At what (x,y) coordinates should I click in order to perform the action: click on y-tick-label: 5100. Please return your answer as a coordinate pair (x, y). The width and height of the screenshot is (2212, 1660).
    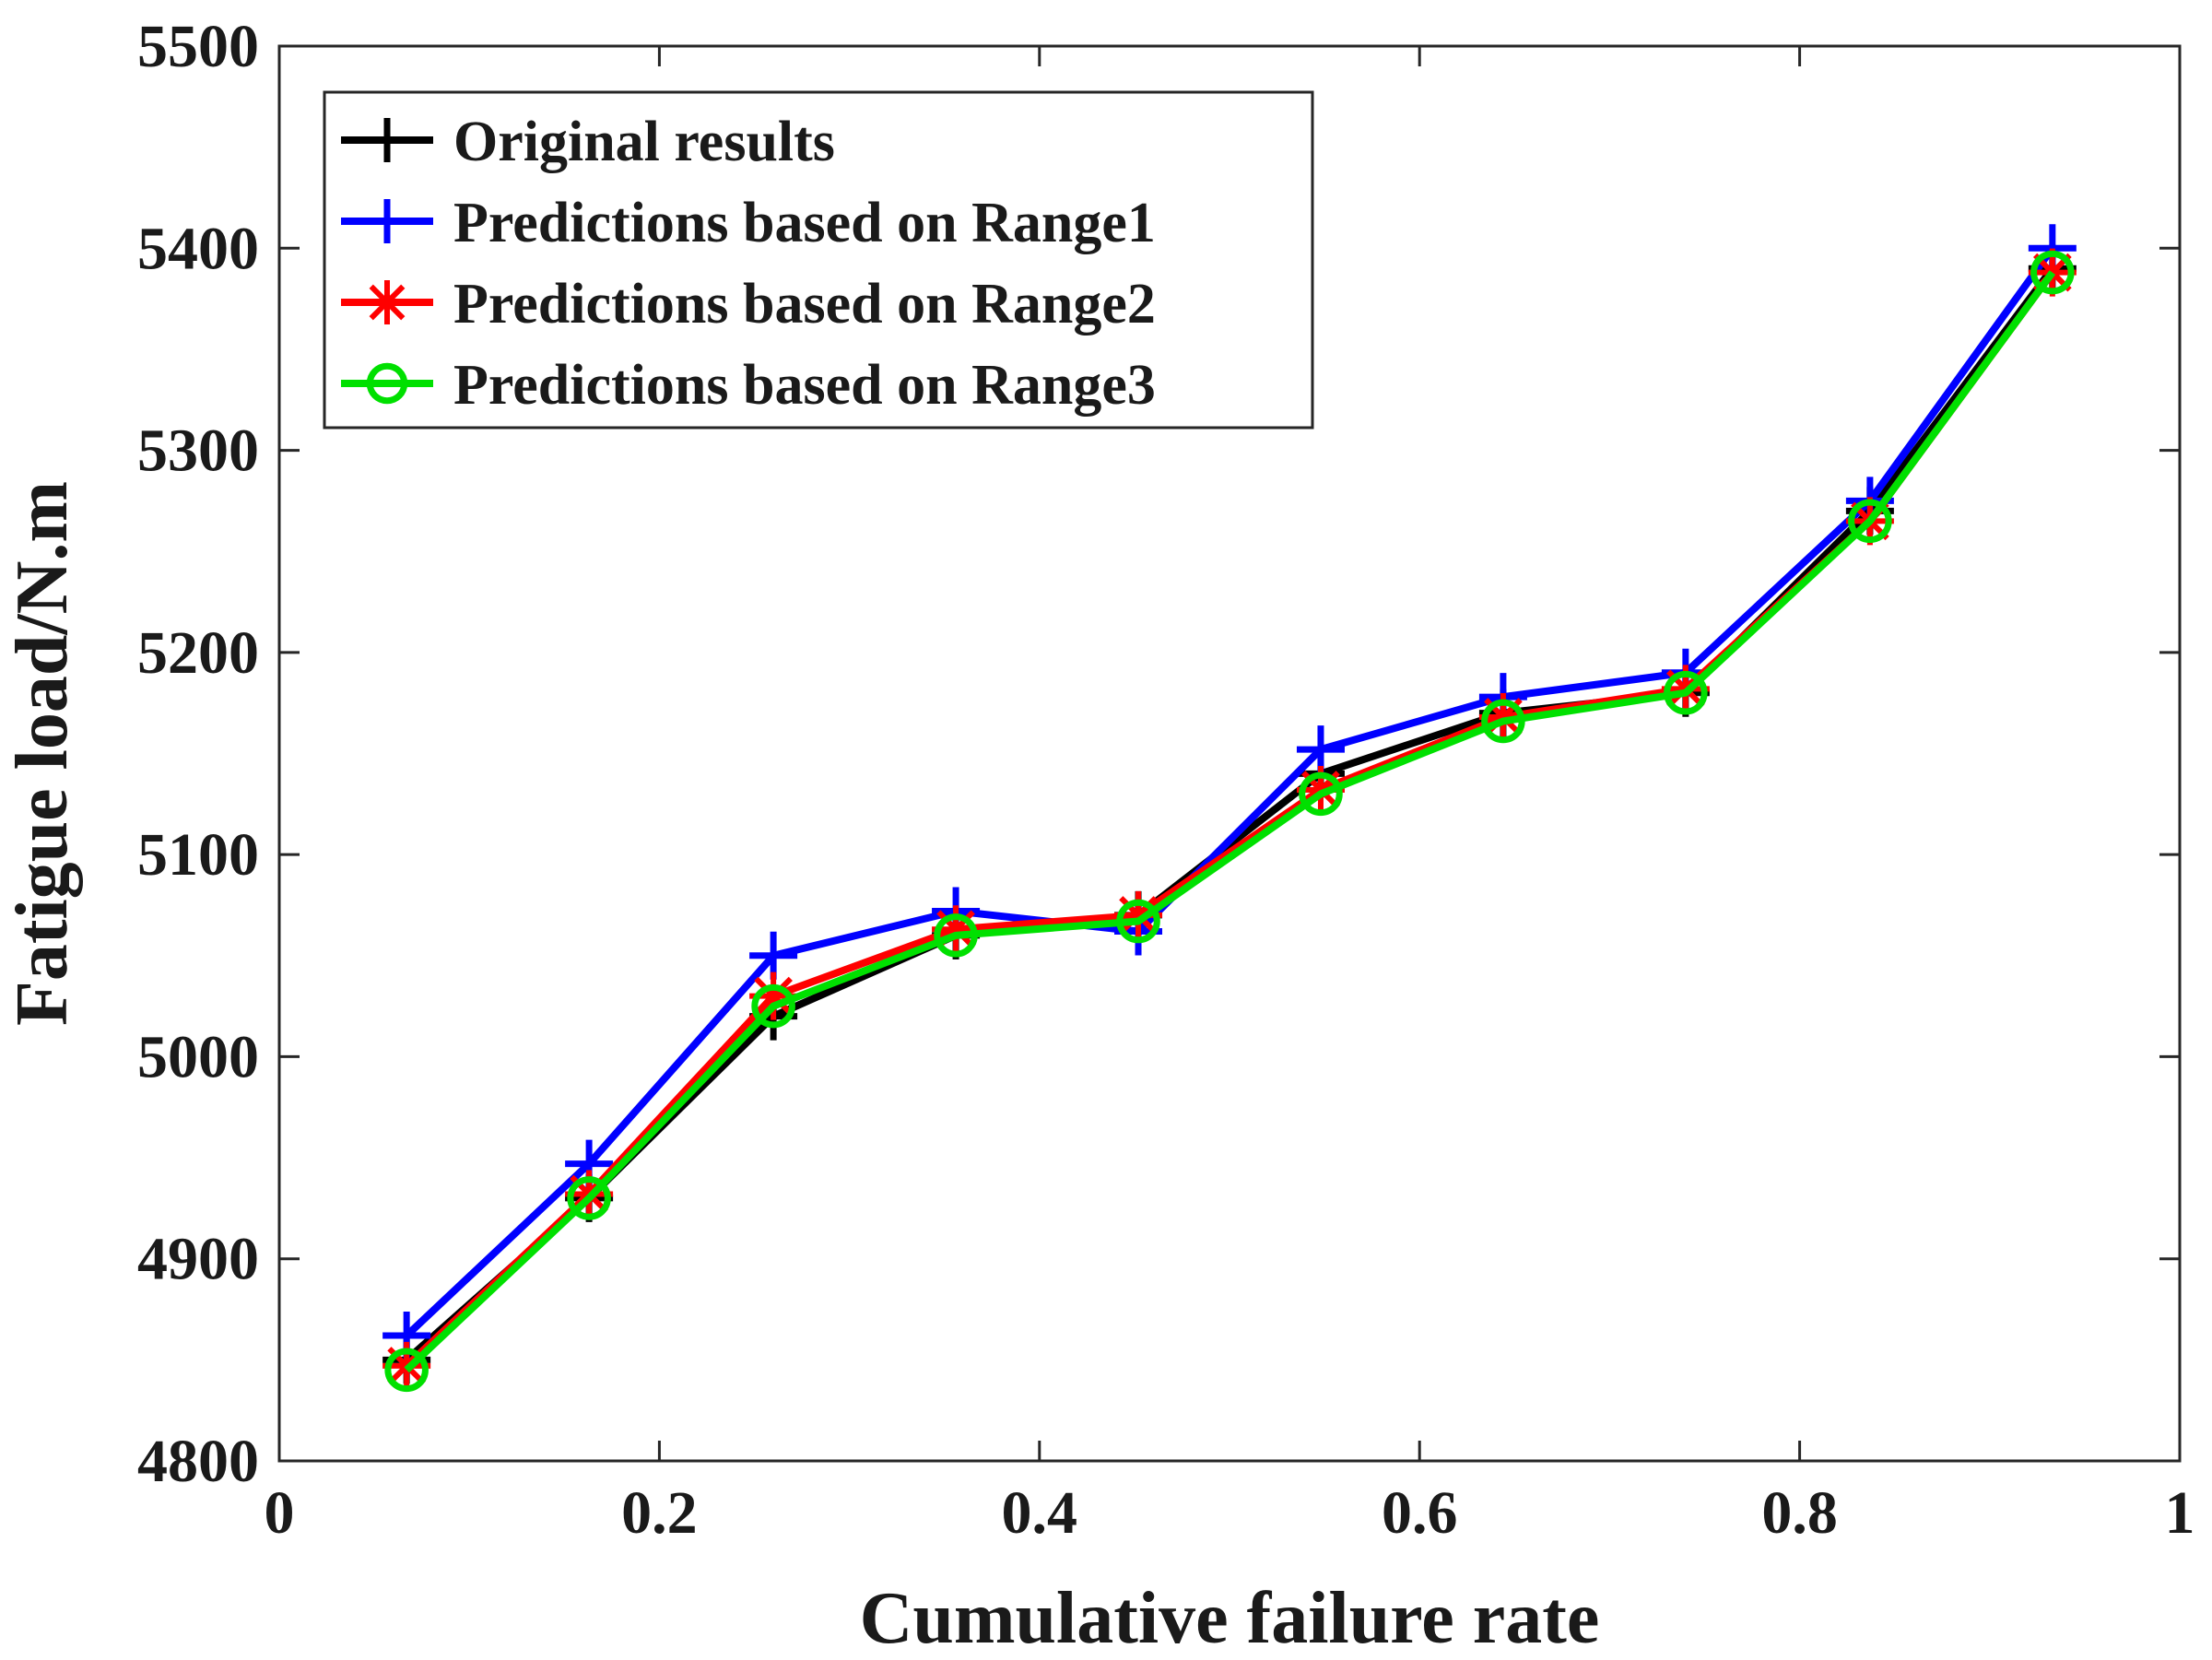
    Looking at the image, I should click on (198, 855).